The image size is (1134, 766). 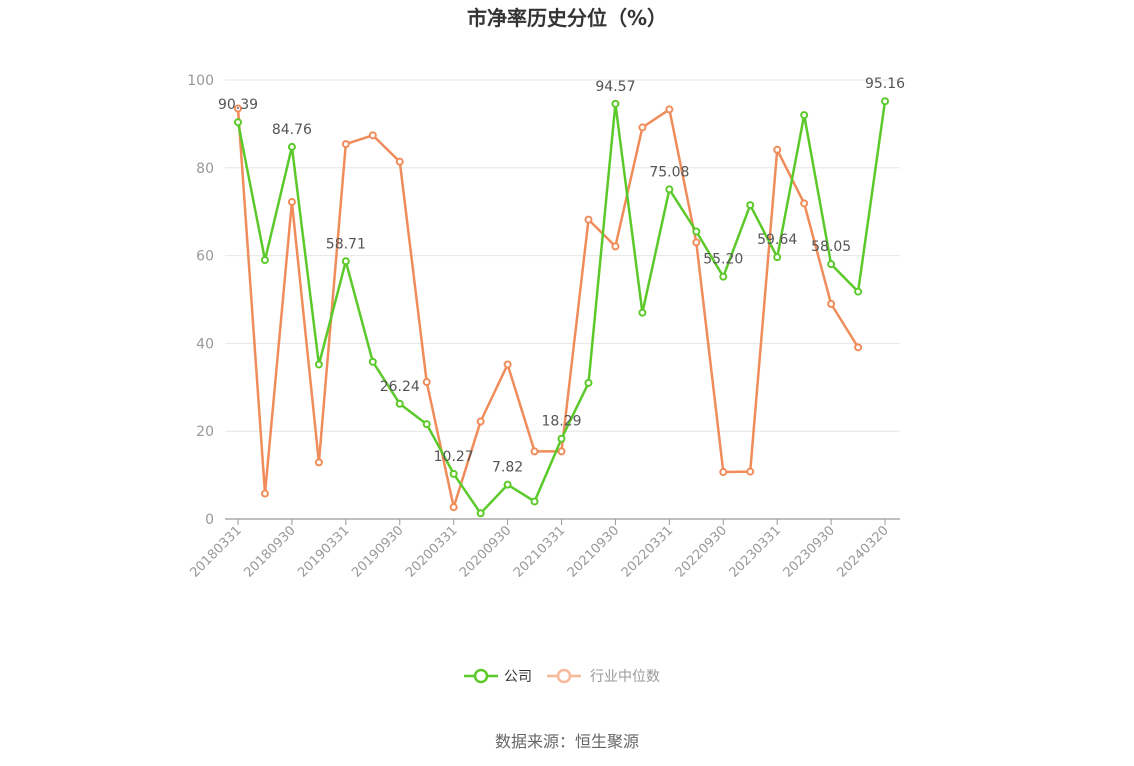 I want to click on x-tick-label: 20210331, so click(x=539, y=551).